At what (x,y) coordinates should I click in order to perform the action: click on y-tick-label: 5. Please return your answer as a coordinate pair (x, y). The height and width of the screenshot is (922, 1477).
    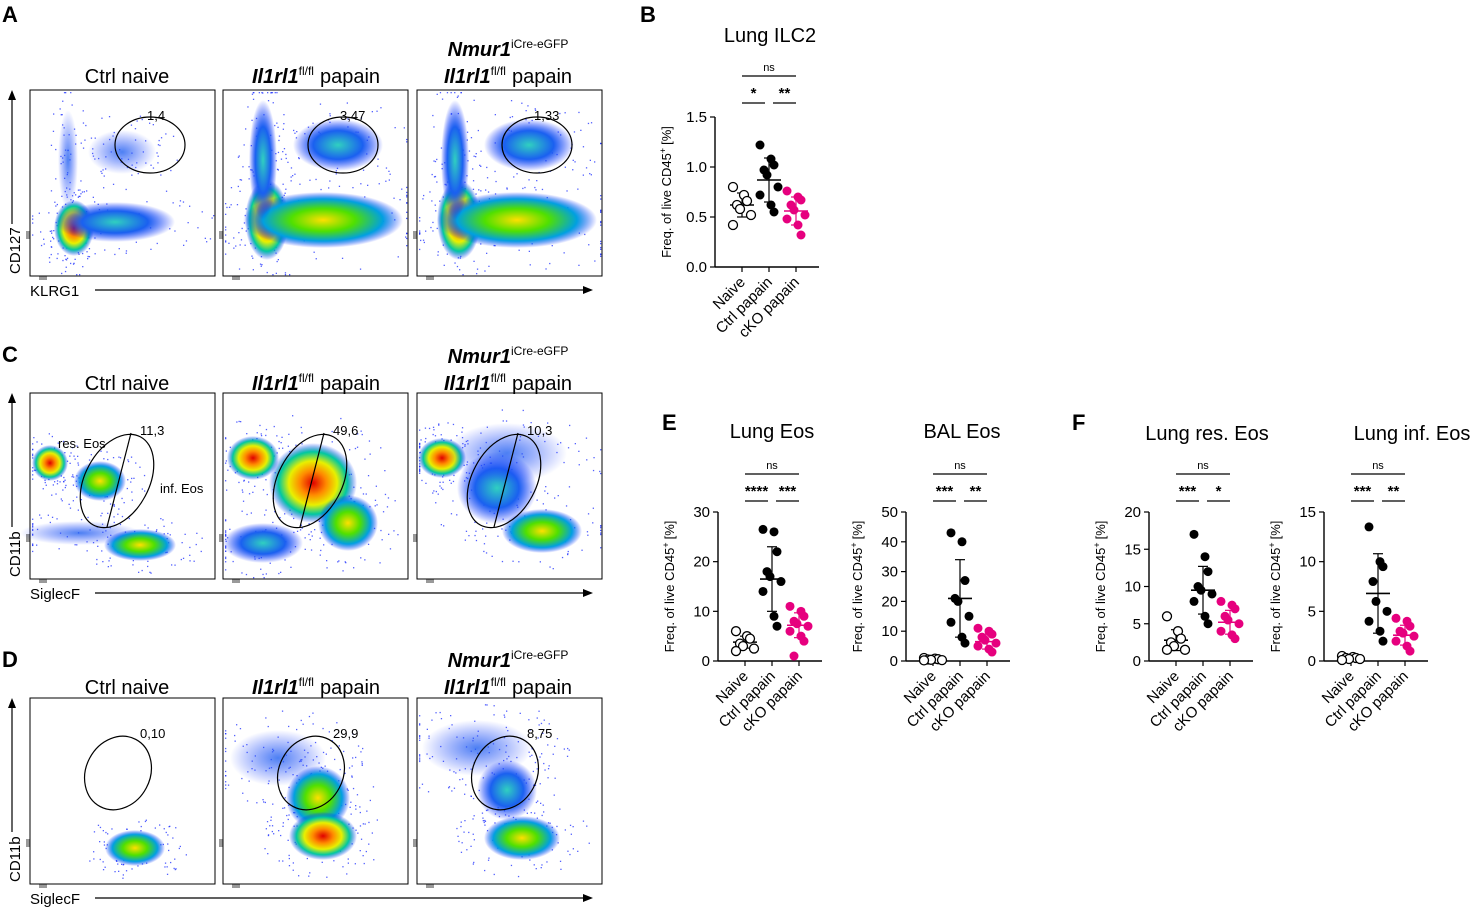
    Looking at the image, I should click on (1312, 611).